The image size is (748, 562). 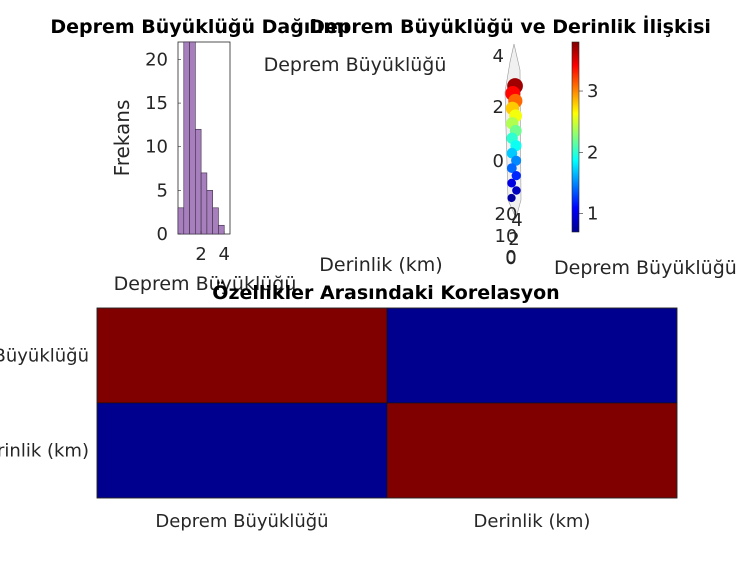 What do you see at coordinates (44, 451) in the screenshot?
I see `heatmap-row-label: Derinlik (km)` at bounding box center [44, 451].